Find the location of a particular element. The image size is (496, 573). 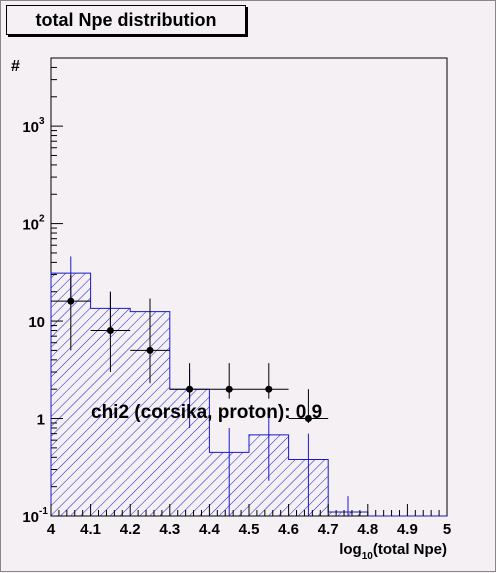

x-tick-label: 4.4 is located at coordinates (210, 529).